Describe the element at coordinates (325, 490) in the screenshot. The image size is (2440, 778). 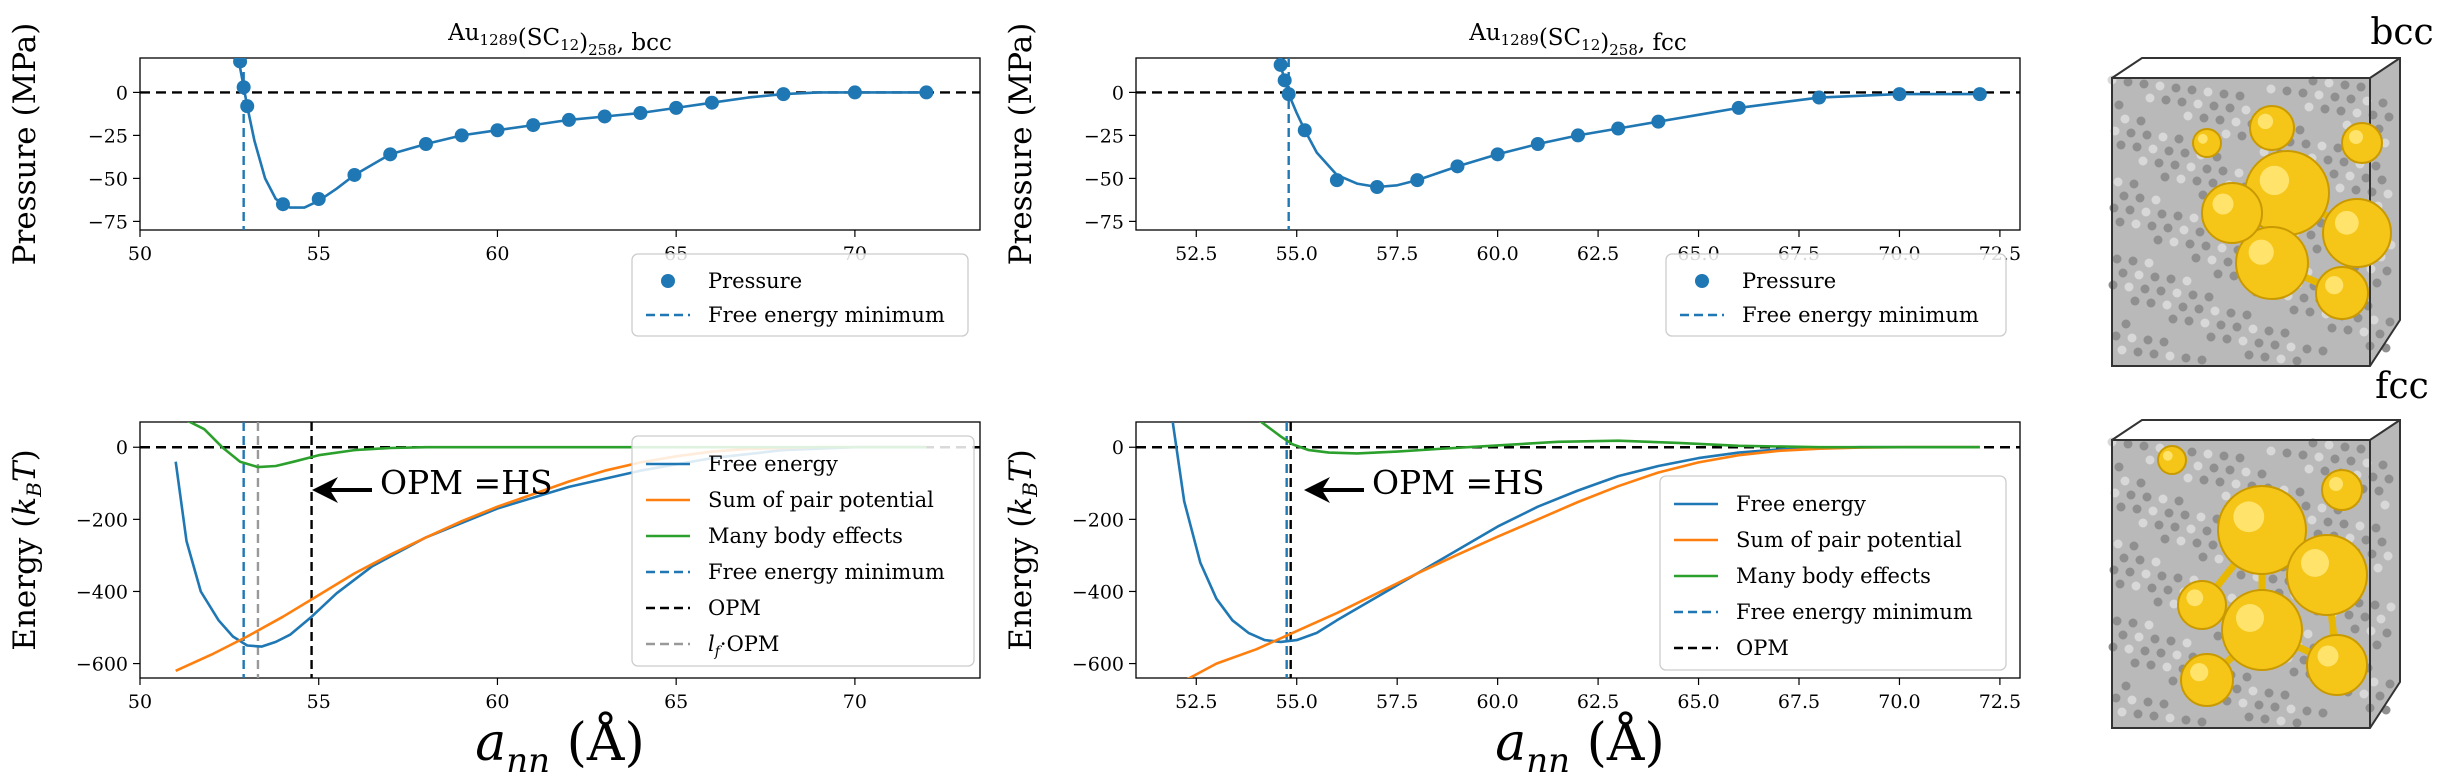
I see `annotation-arrow-head` at that location.